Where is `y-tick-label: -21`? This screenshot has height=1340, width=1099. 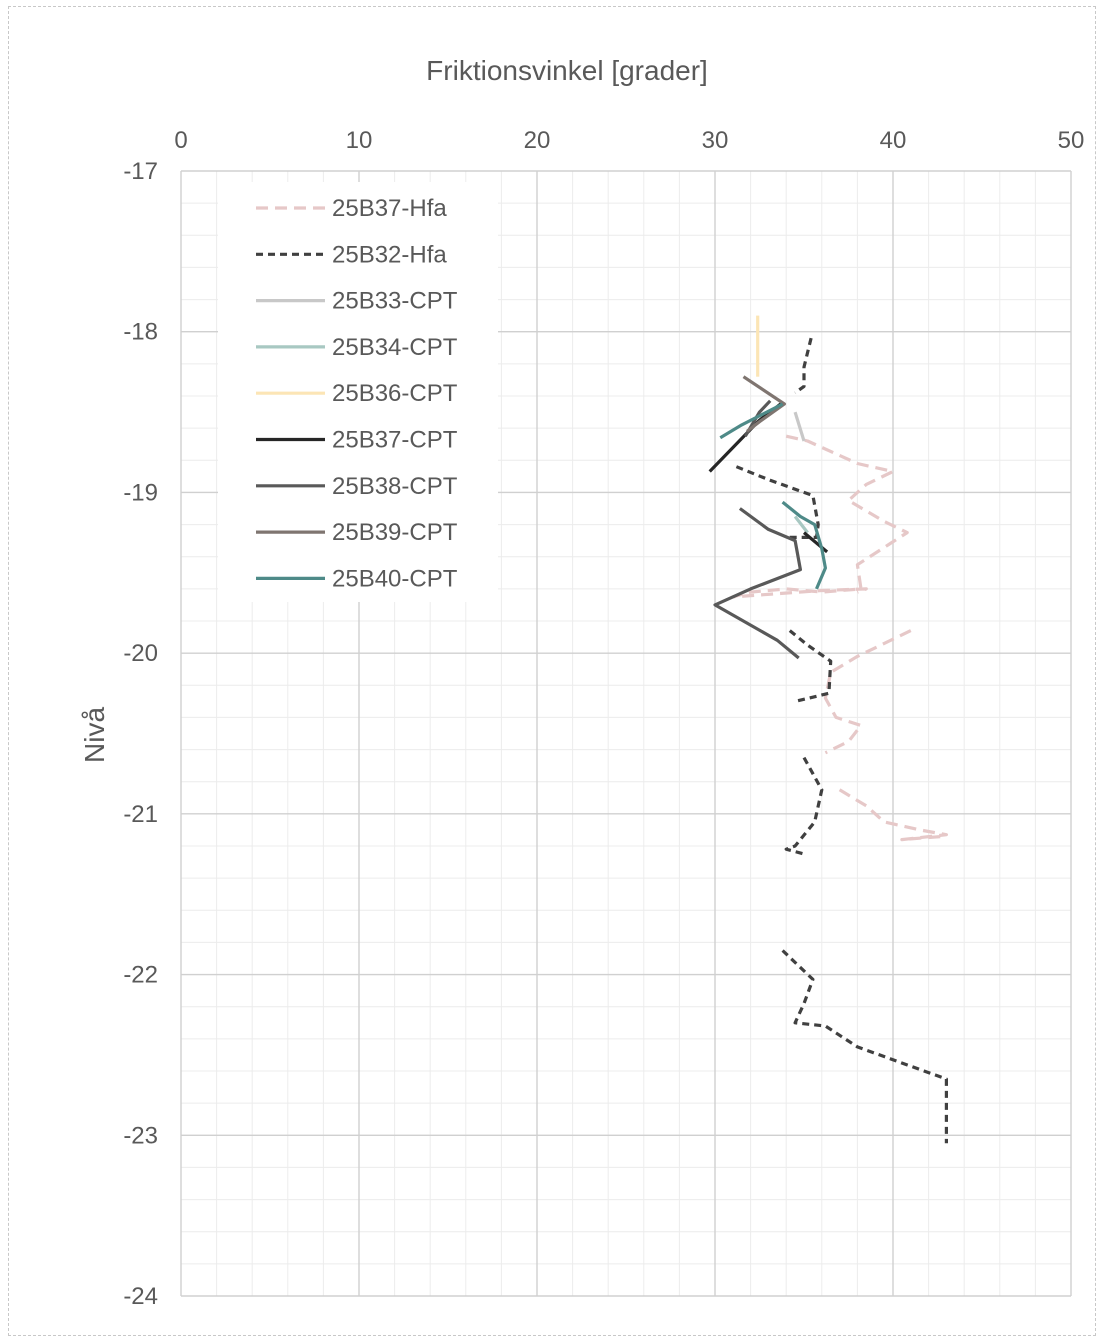
y-tick-label: -21 is located at coordinates (140, 814).